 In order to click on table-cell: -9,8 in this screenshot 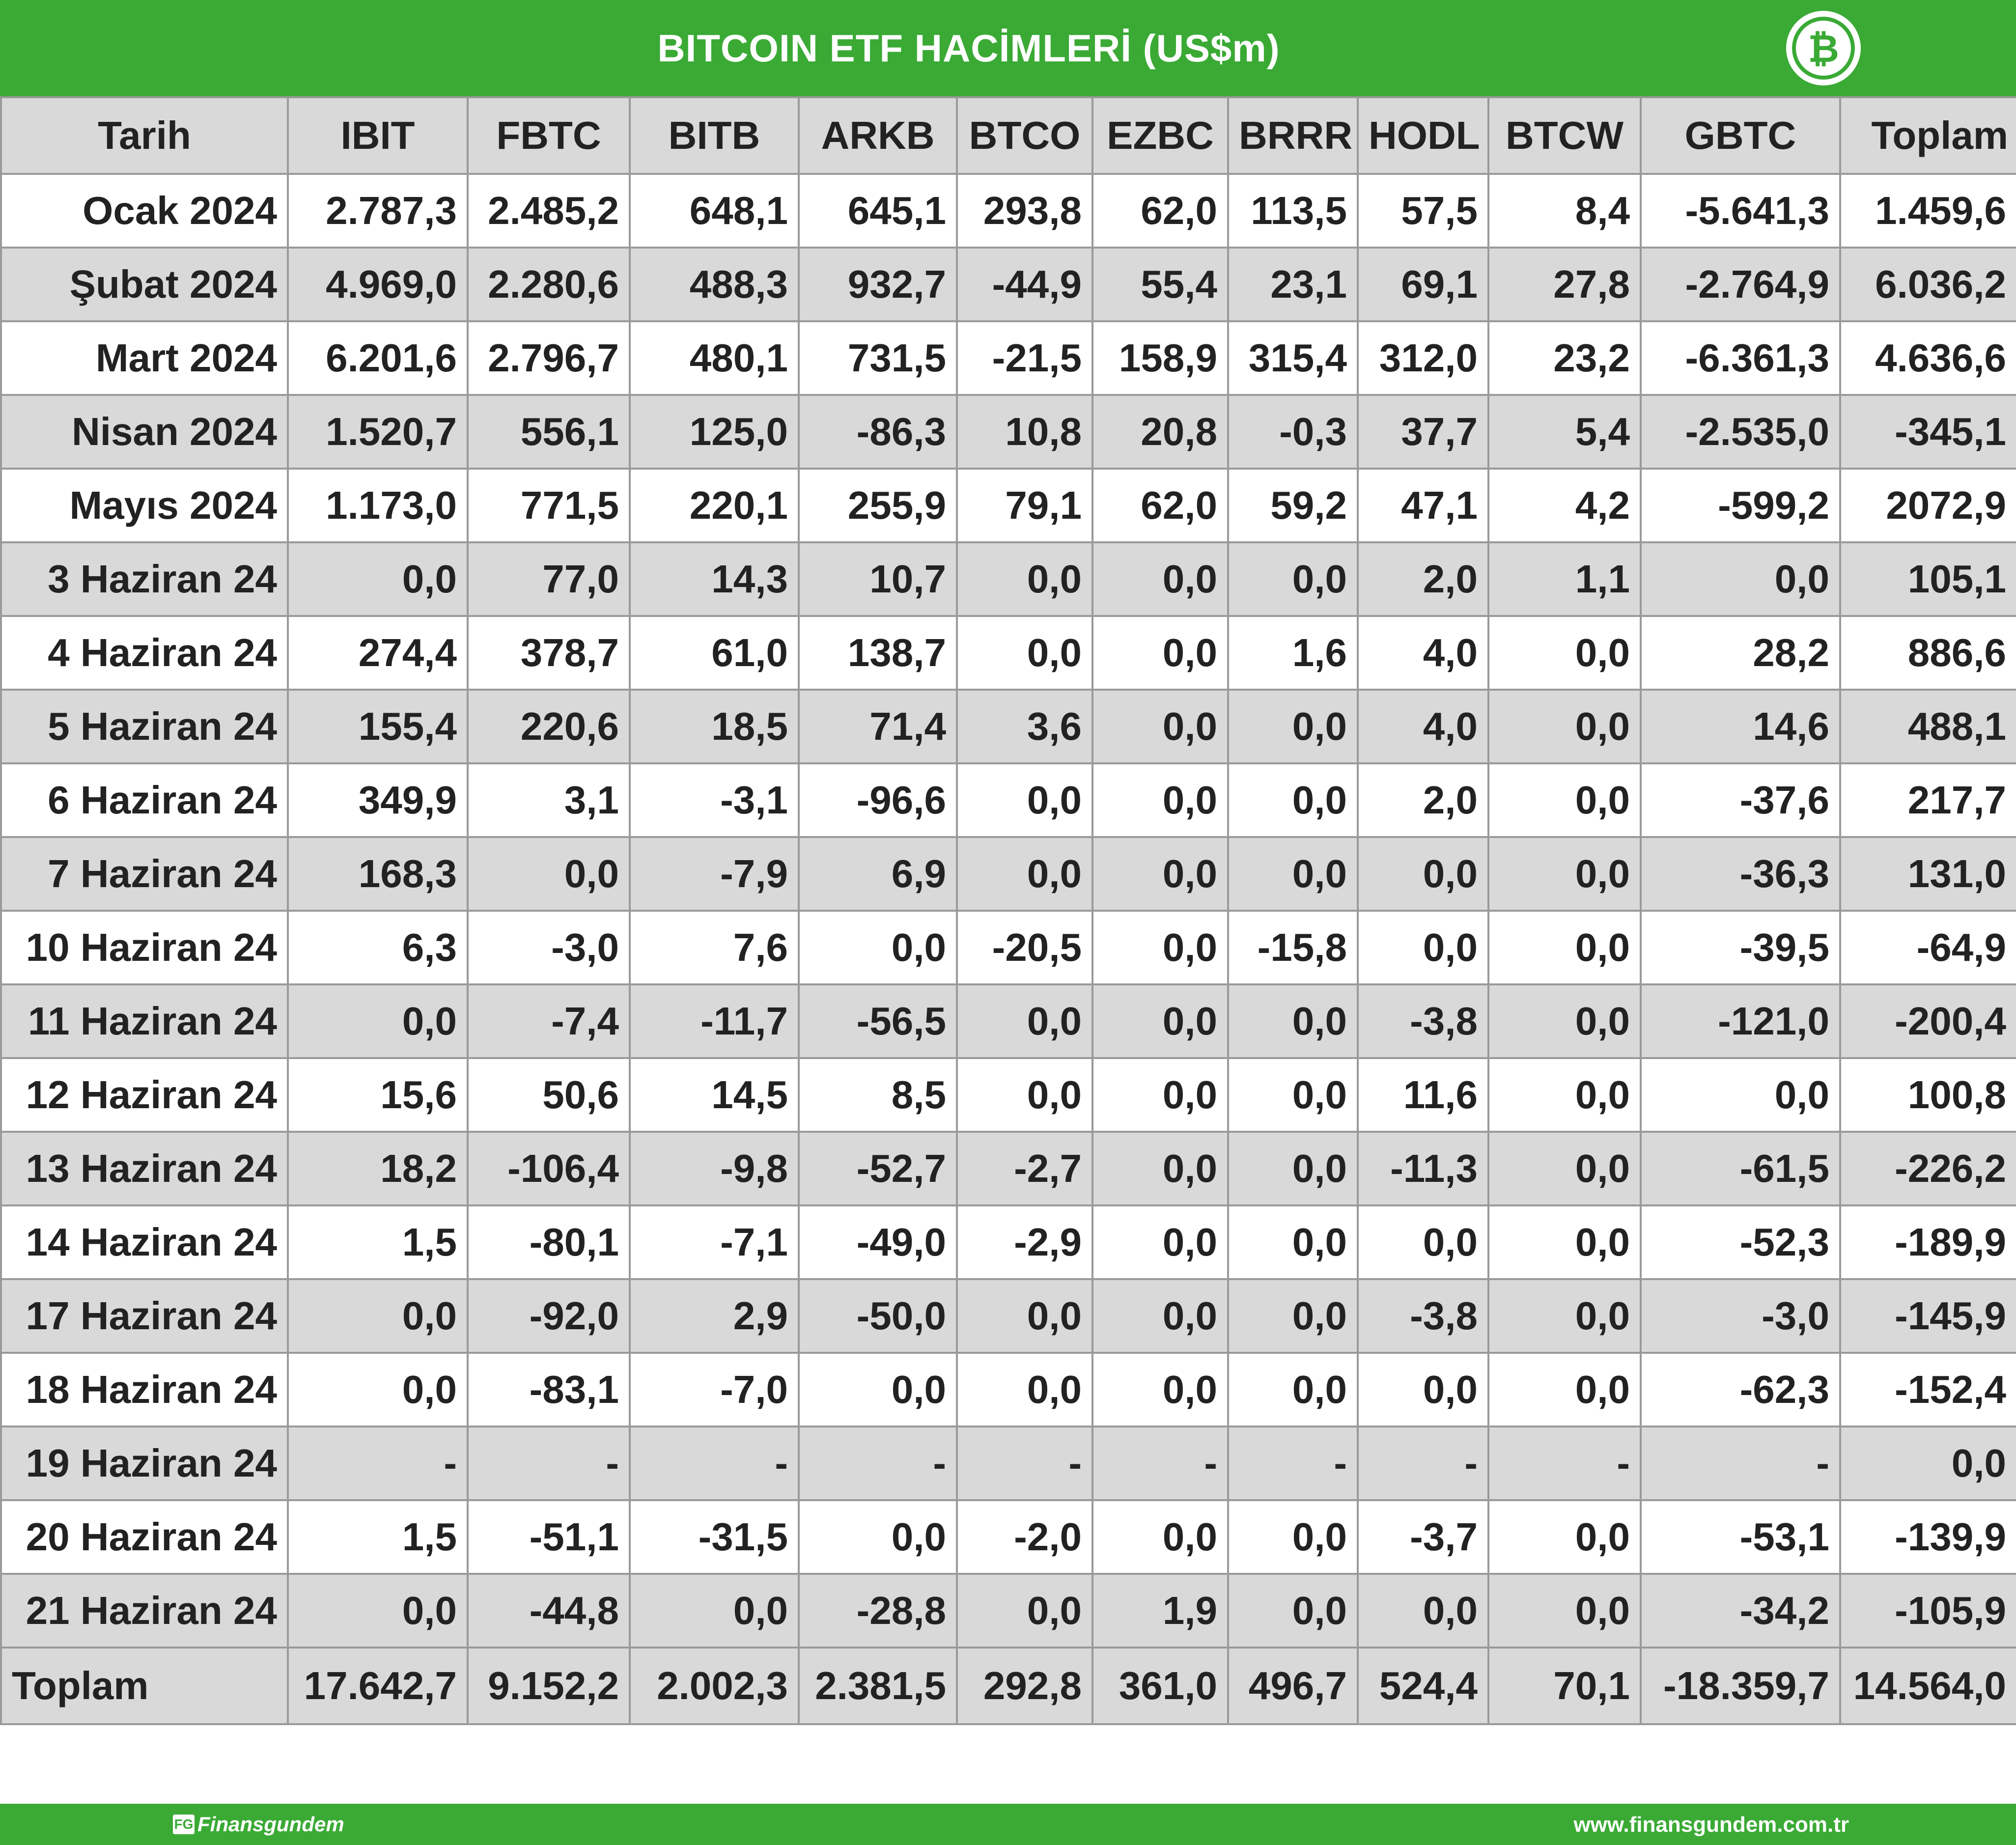, I will do `click(714, 1168)`.